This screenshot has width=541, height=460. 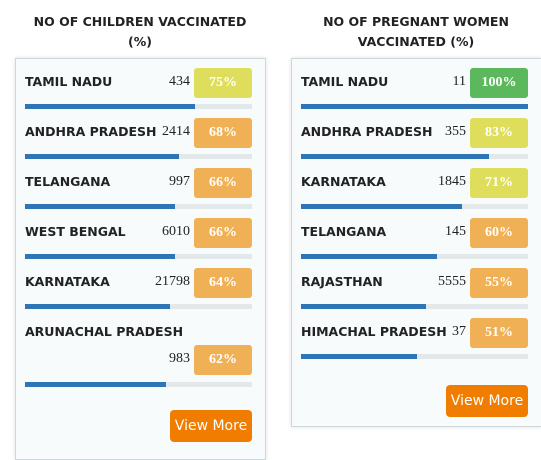 What do you see at coordinates (179, 81) in the screenshot?
I see `row-count: 434` at bounding box center [179, 81].